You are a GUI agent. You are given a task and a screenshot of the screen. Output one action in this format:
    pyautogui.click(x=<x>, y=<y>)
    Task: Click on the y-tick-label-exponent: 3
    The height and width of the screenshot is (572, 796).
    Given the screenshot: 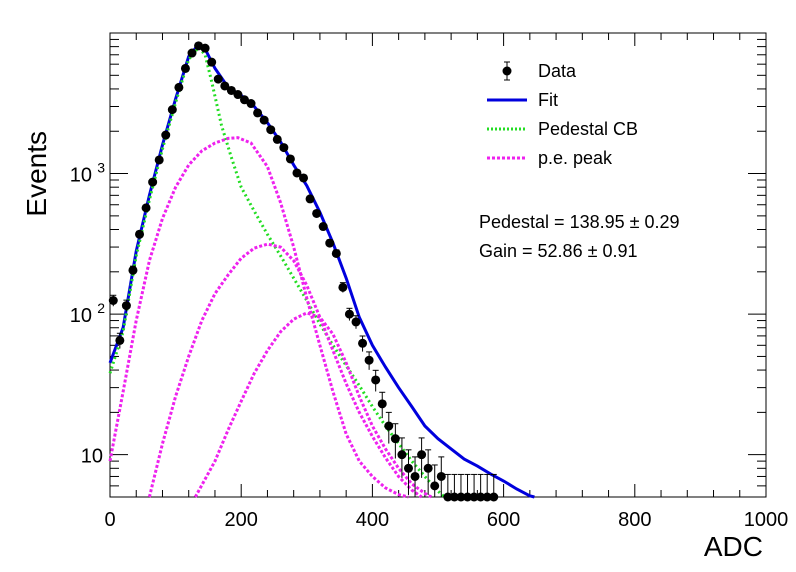 What is the action you would take?
    pyautogui.click(x=101, y=168)
    